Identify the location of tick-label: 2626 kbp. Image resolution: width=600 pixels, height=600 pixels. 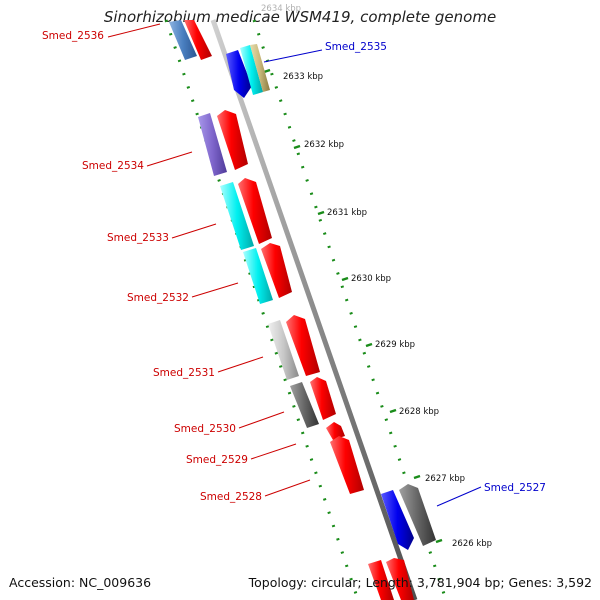
(472, 544).